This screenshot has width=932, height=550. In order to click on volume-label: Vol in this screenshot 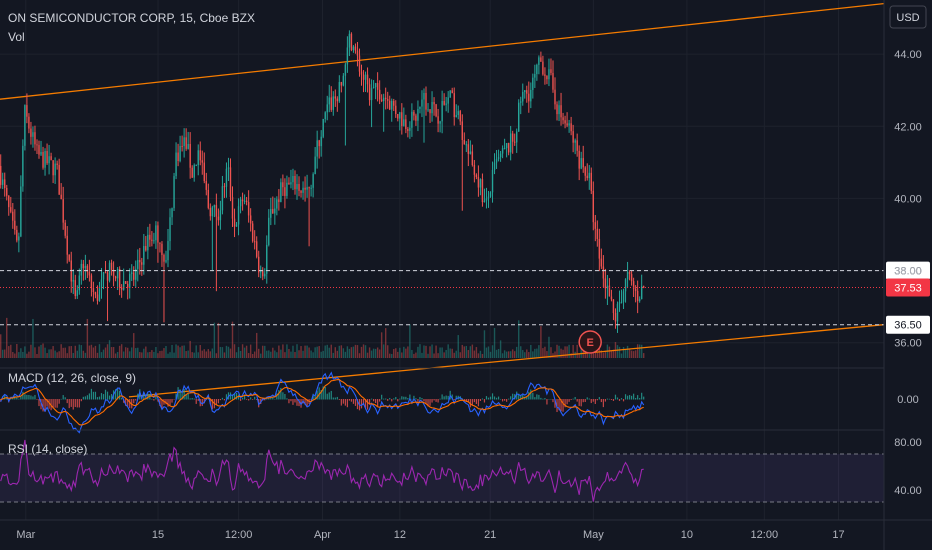, I will do `click(16, 37)`.